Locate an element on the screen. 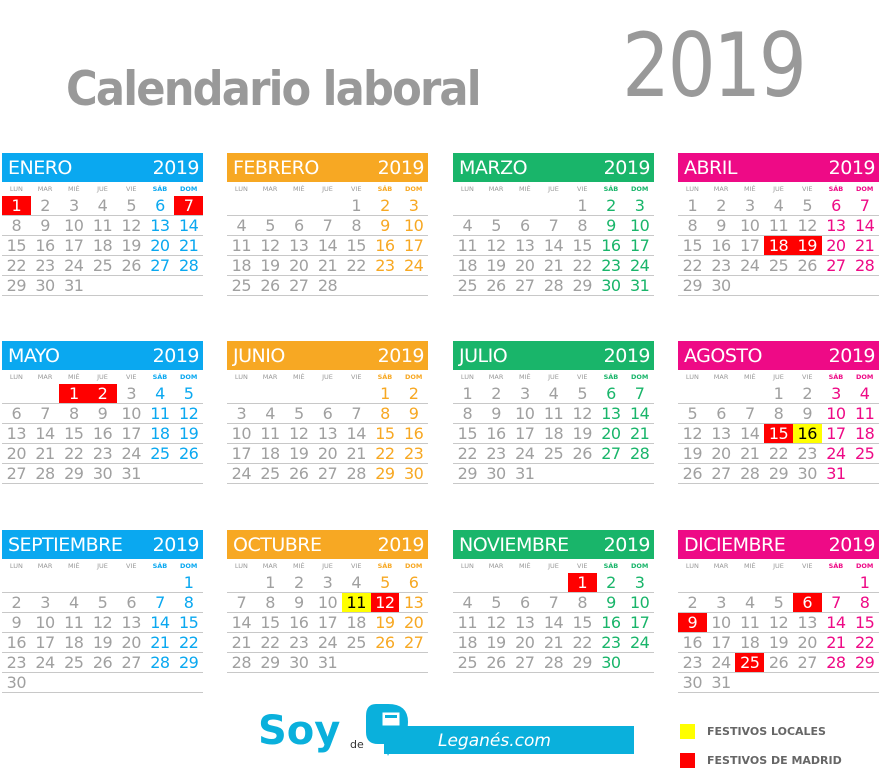  week-row: 26 27 28 29 30 31 is located at coordinates (778, 474).